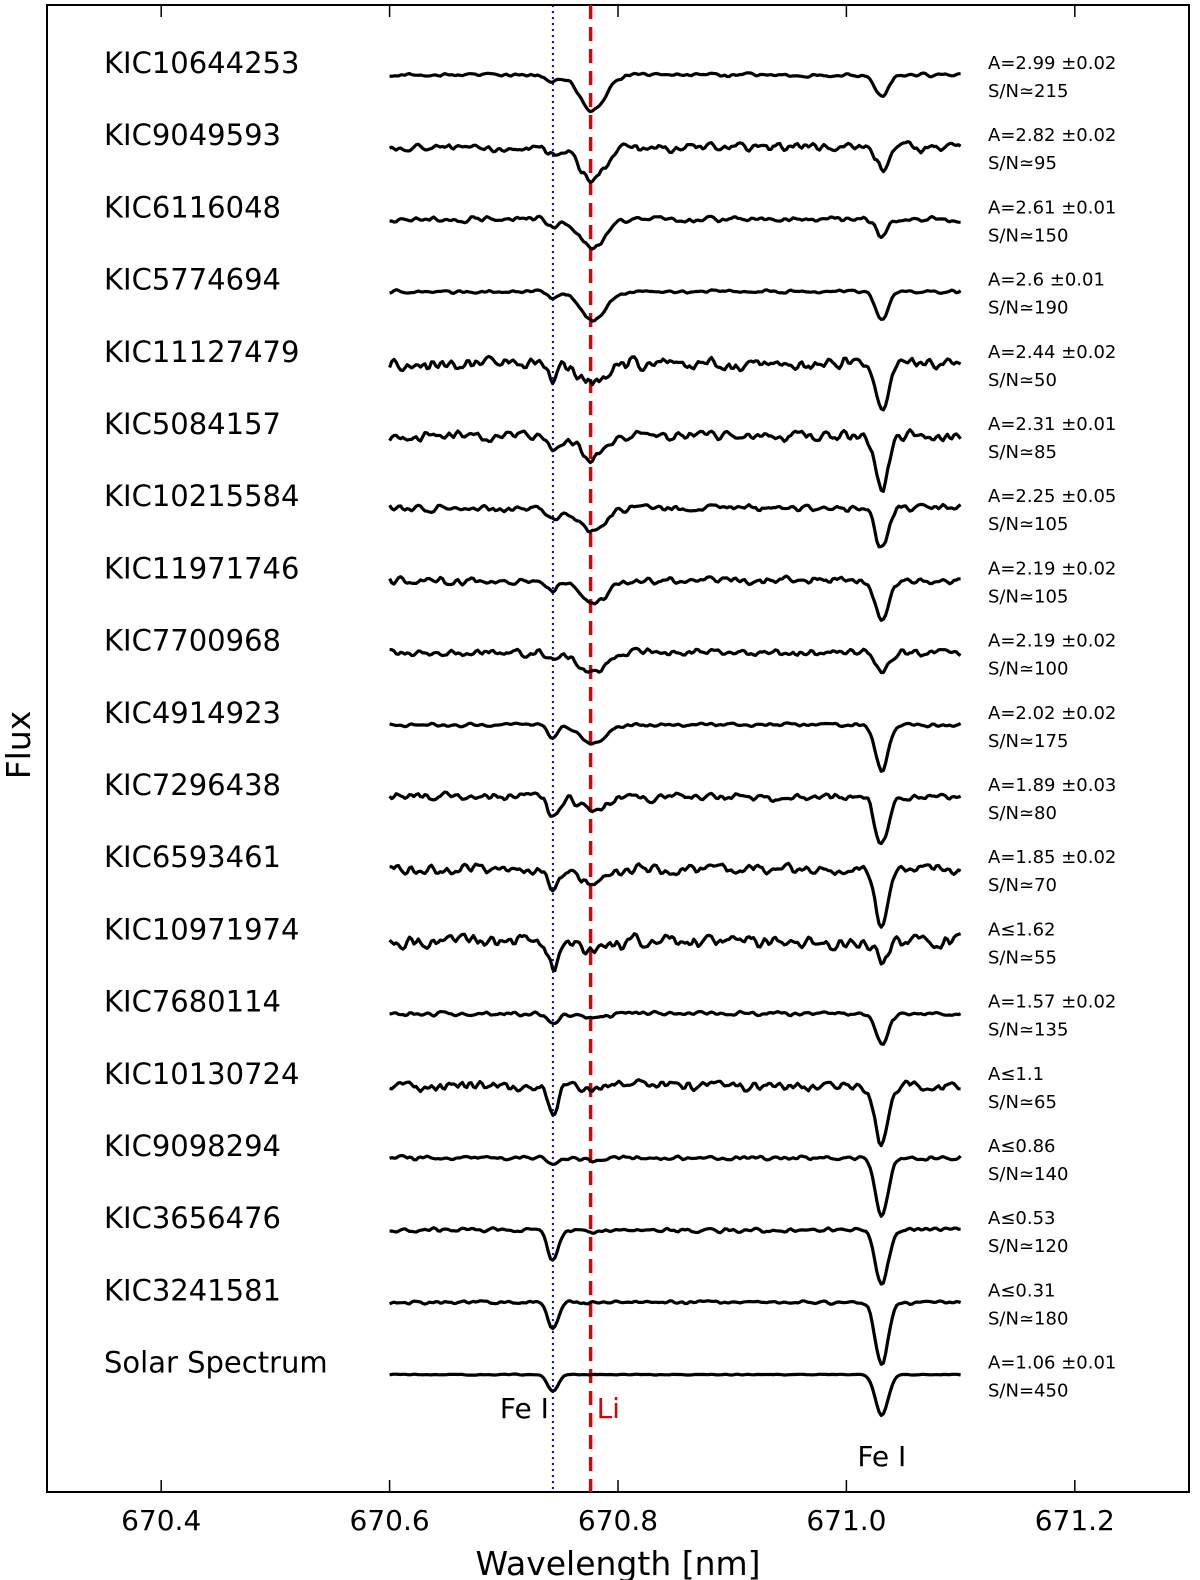  I want to click on abundance-label: A=2.99 ±0.02, so click(1052, 63).